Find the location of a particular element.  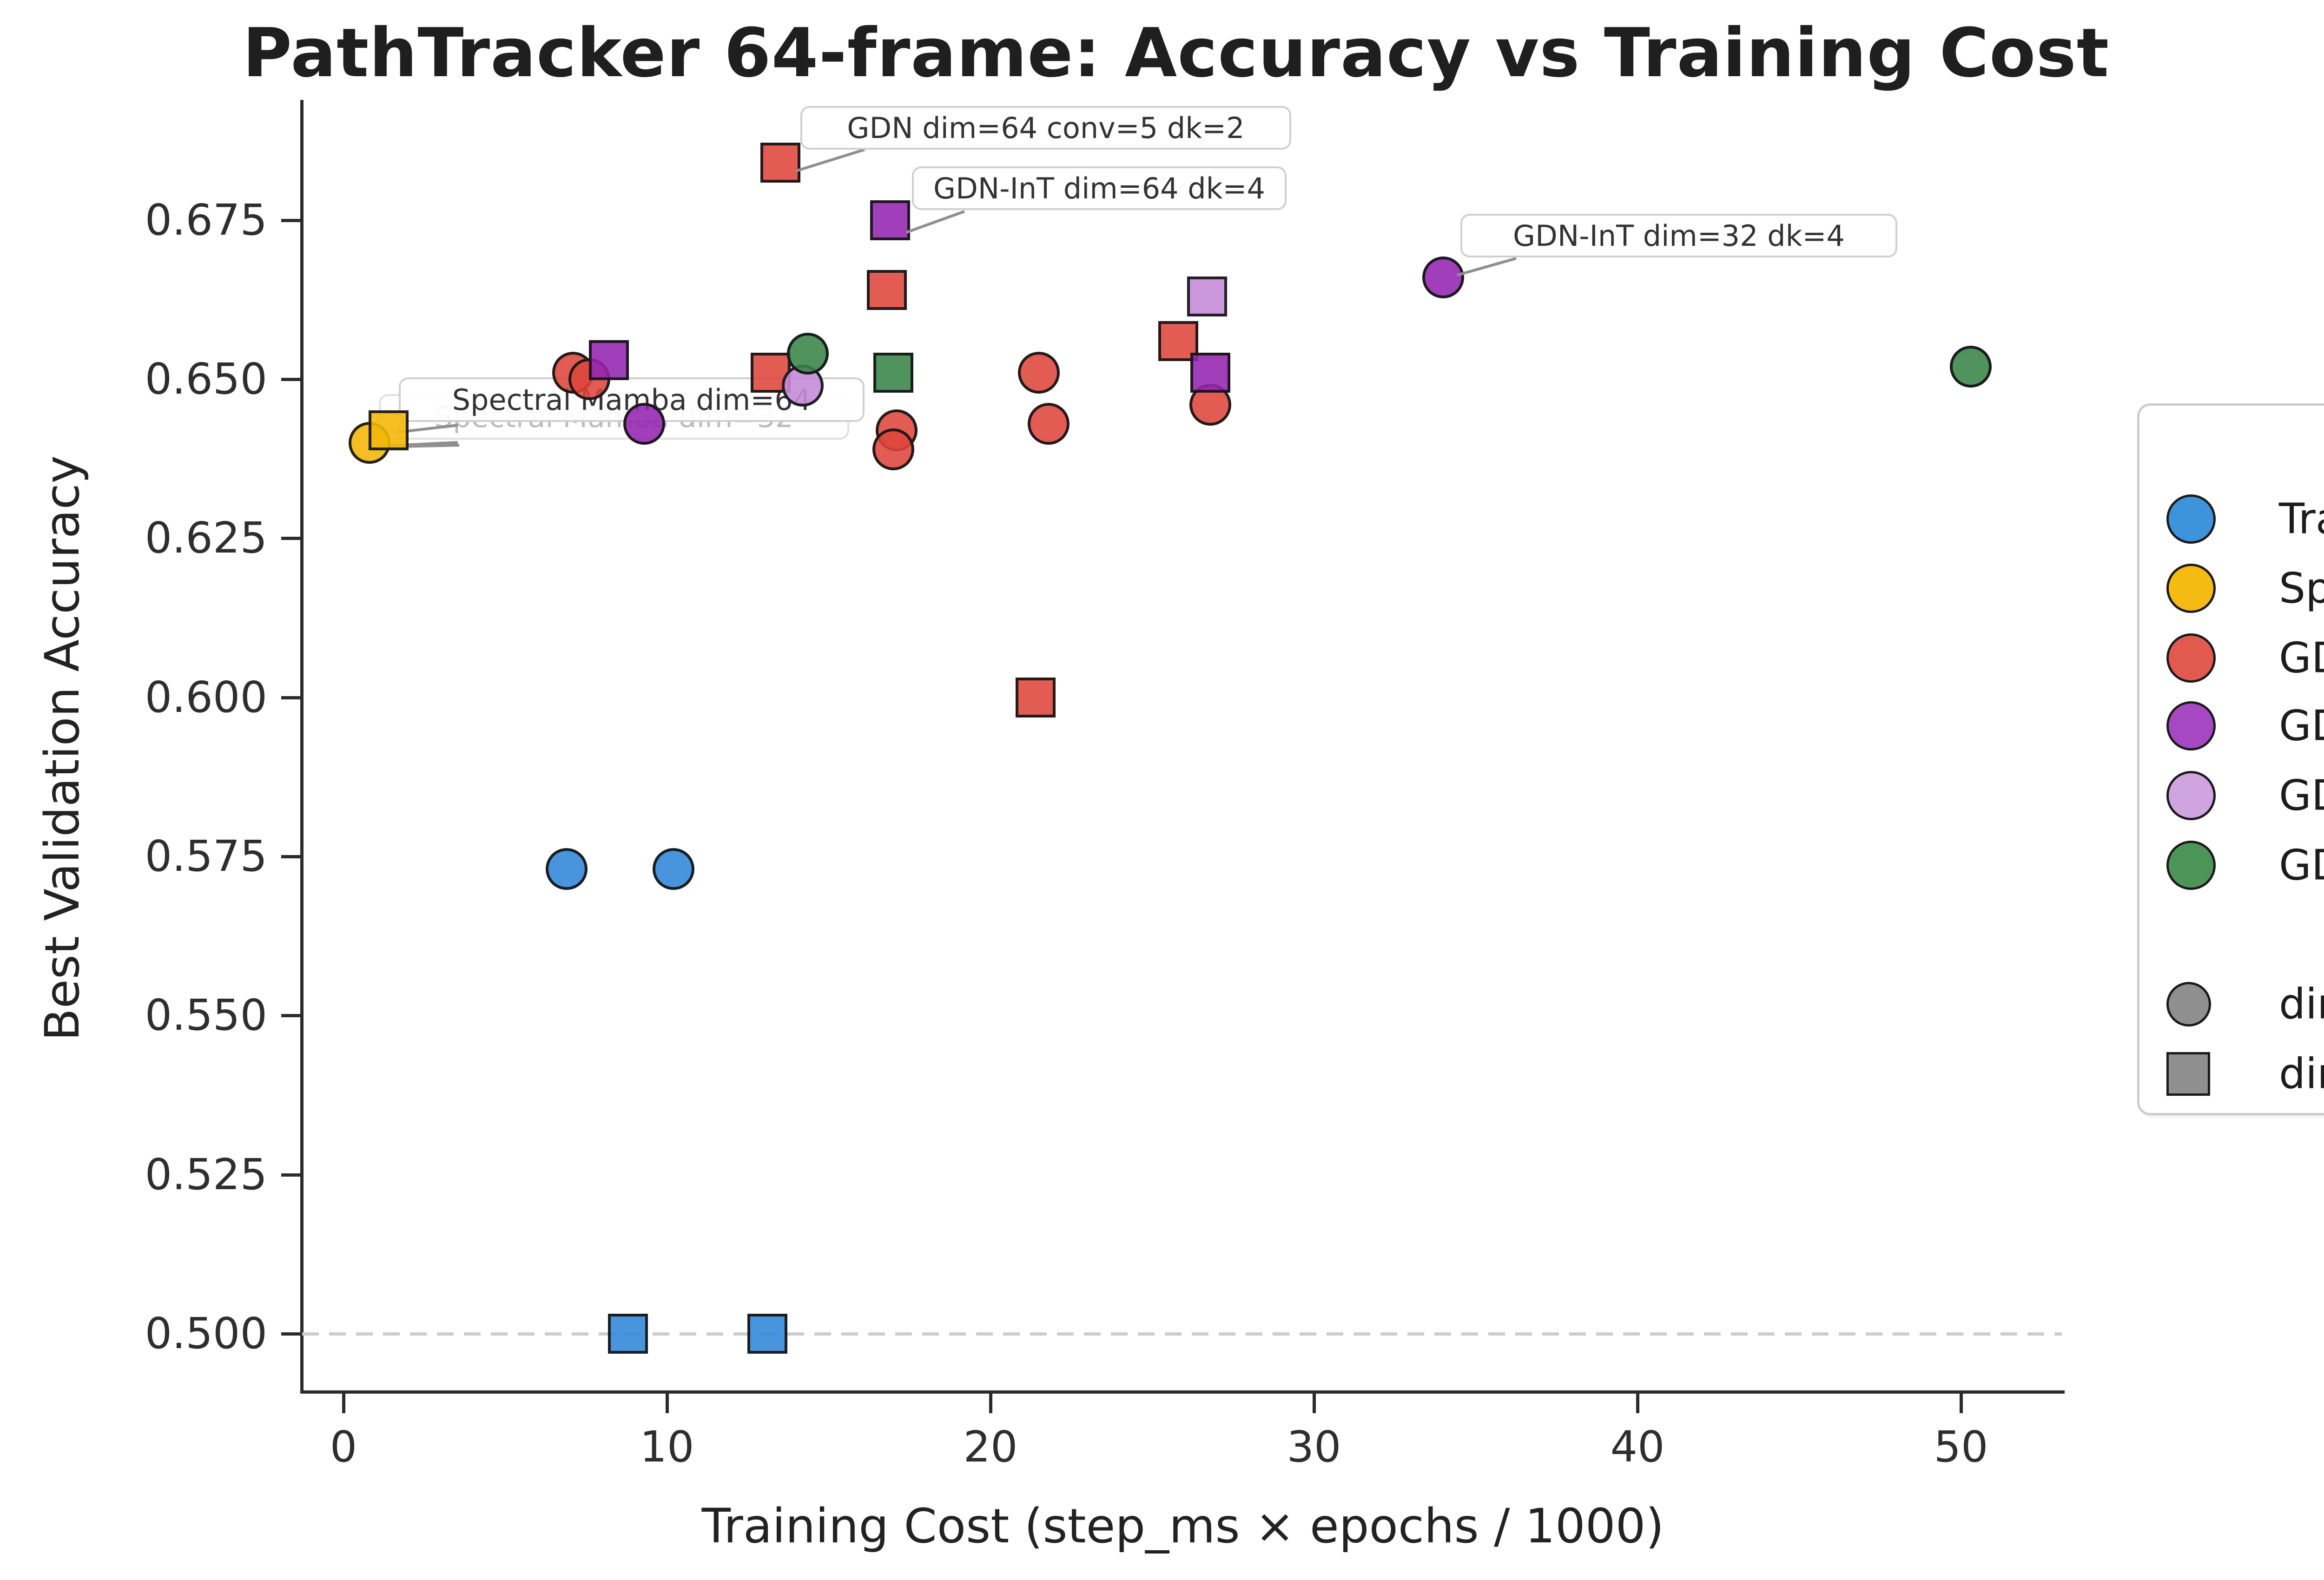

legend-entry: GDN-InT elem is located at coordinates (2231, 795).